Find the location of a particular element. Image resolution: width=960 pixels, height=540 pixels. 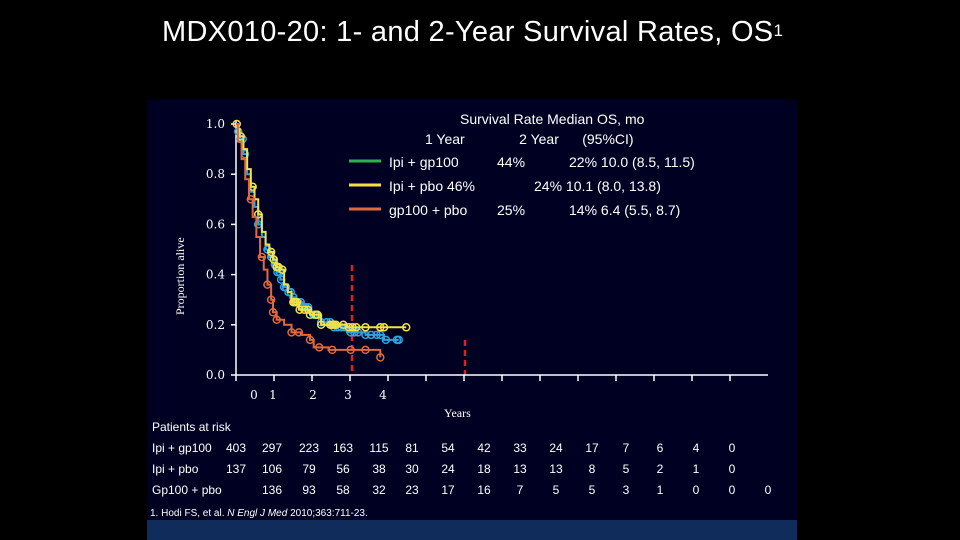

legend-label: gp100 + pbo is located at coordinates (428, 210).